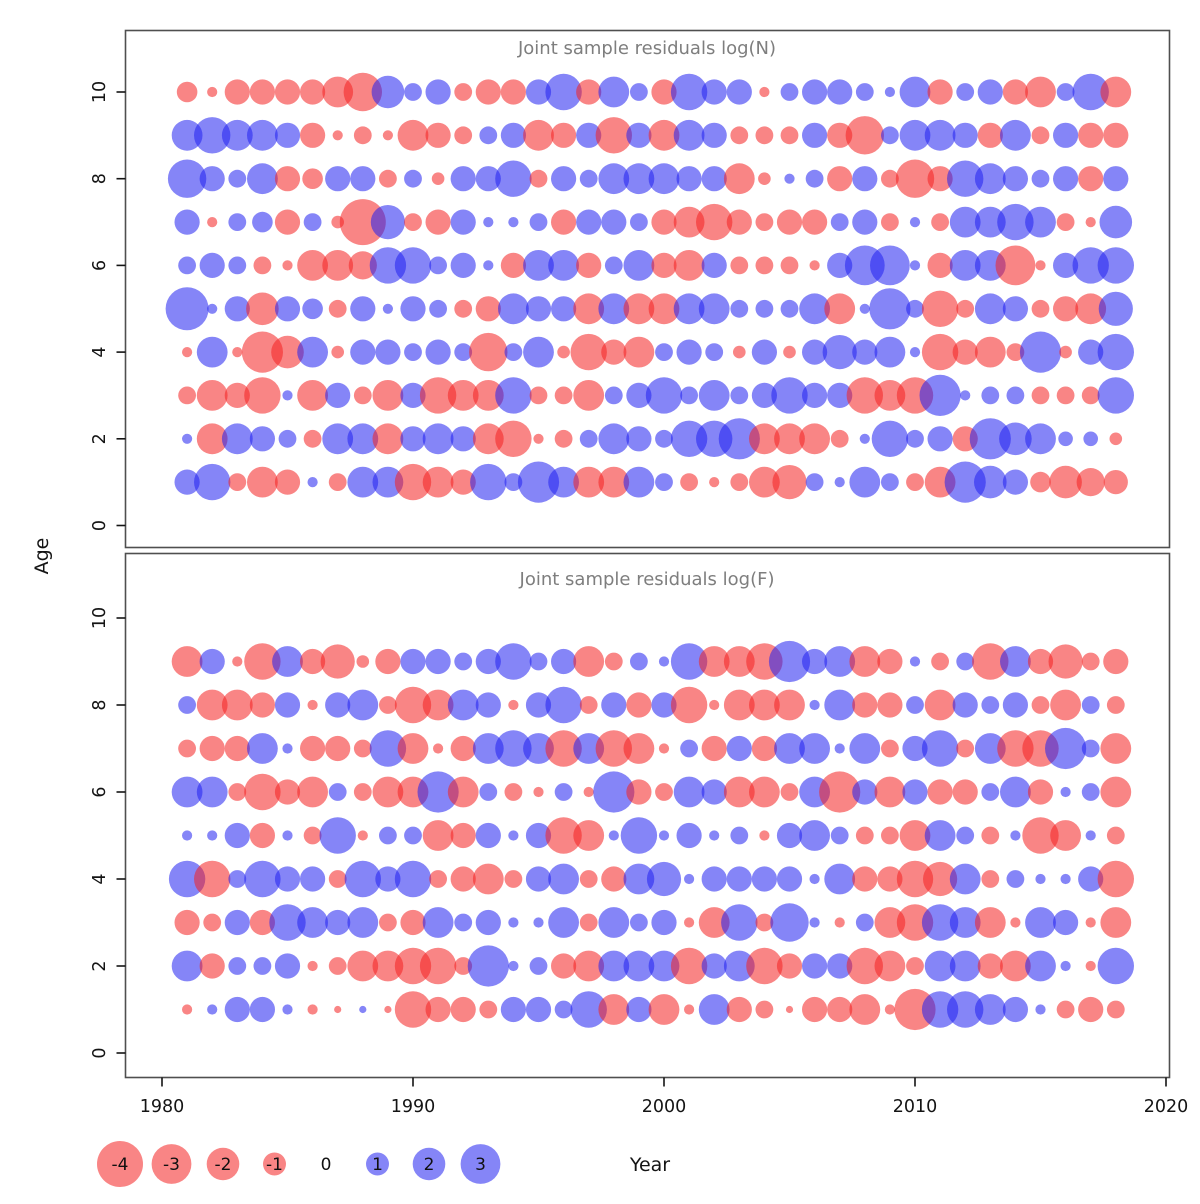 The width and height of the screenshot is (1200, 1204). I want to click on panel-title-log-n: Joint sample residuals log(N), so click(646, 48).